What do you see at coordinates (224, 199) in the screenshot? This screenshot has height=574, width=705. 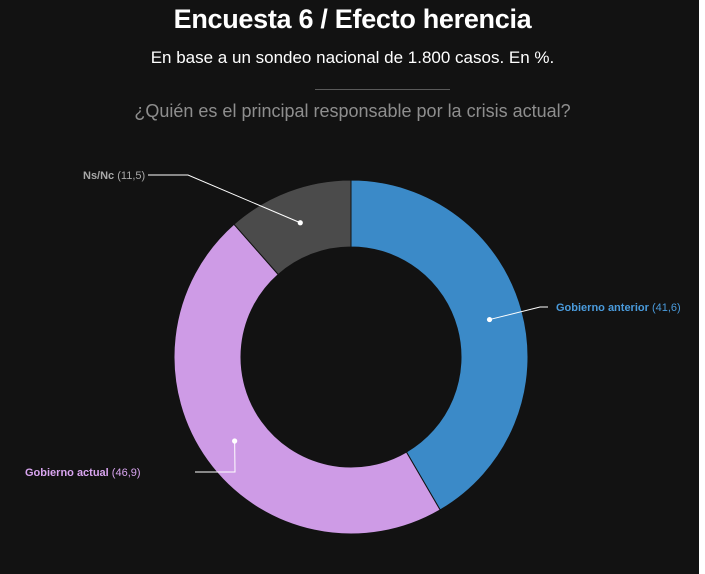 I see `leader-line-ns-nc` at bounding box center [224, 199].